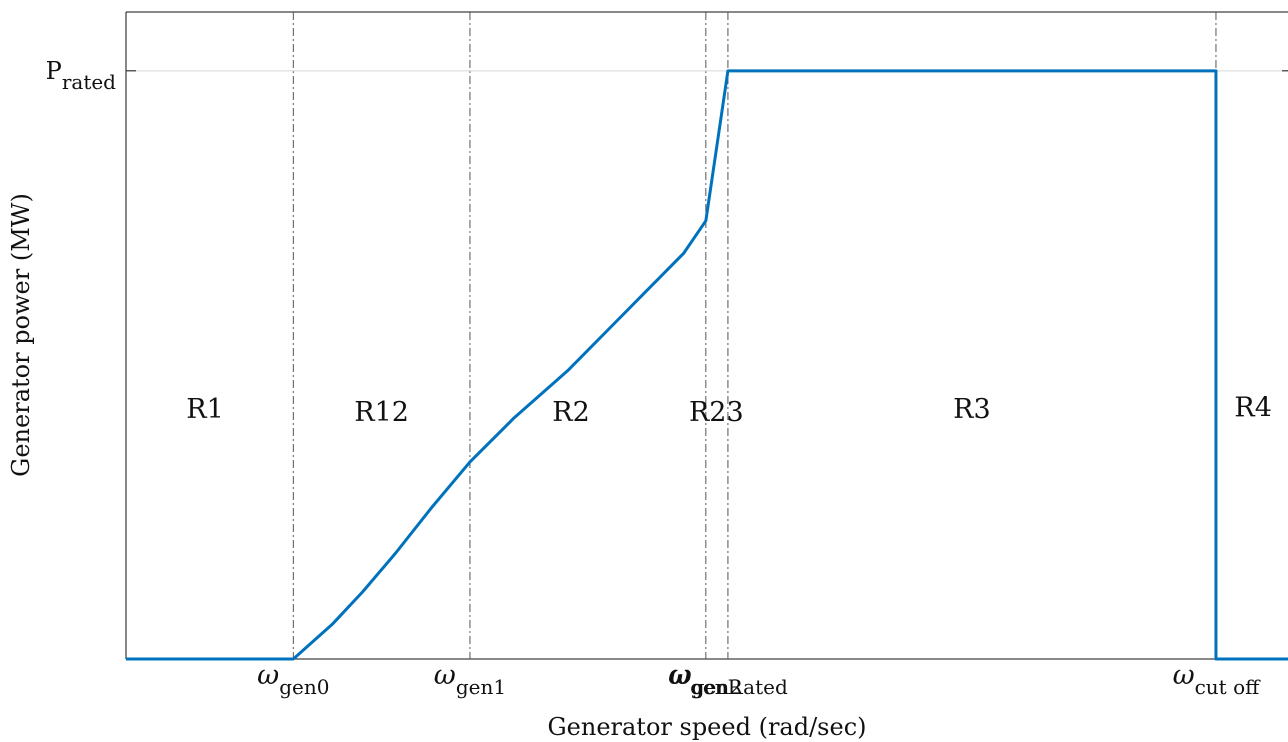  I want to click on x-tick-main-5: ω, so click(1184, 675).